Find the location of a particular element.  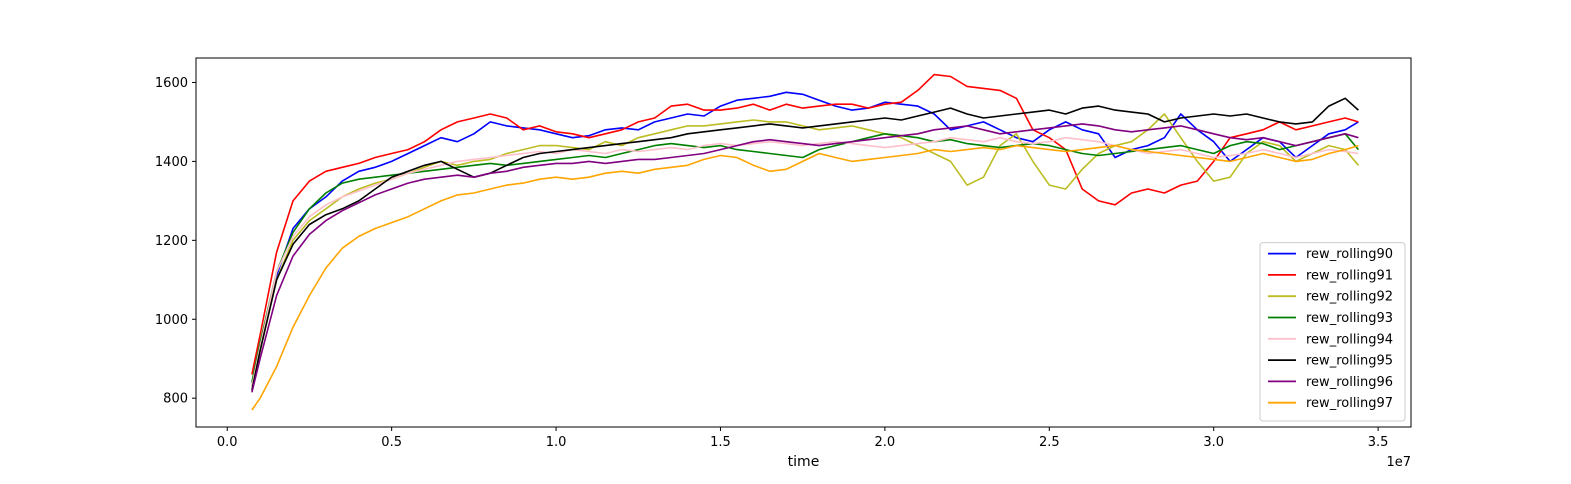

y-tick-label: 800 is located at coordinates (175, 399).